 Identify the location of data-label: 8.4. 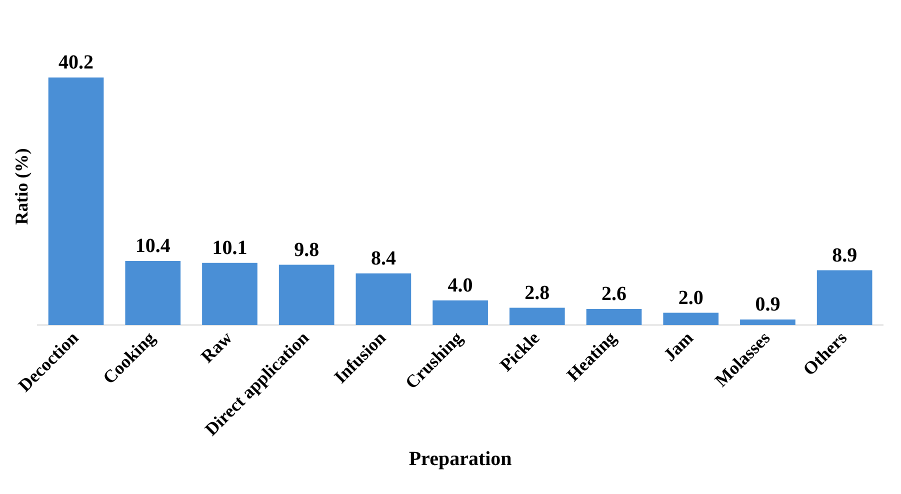
(383, 258).